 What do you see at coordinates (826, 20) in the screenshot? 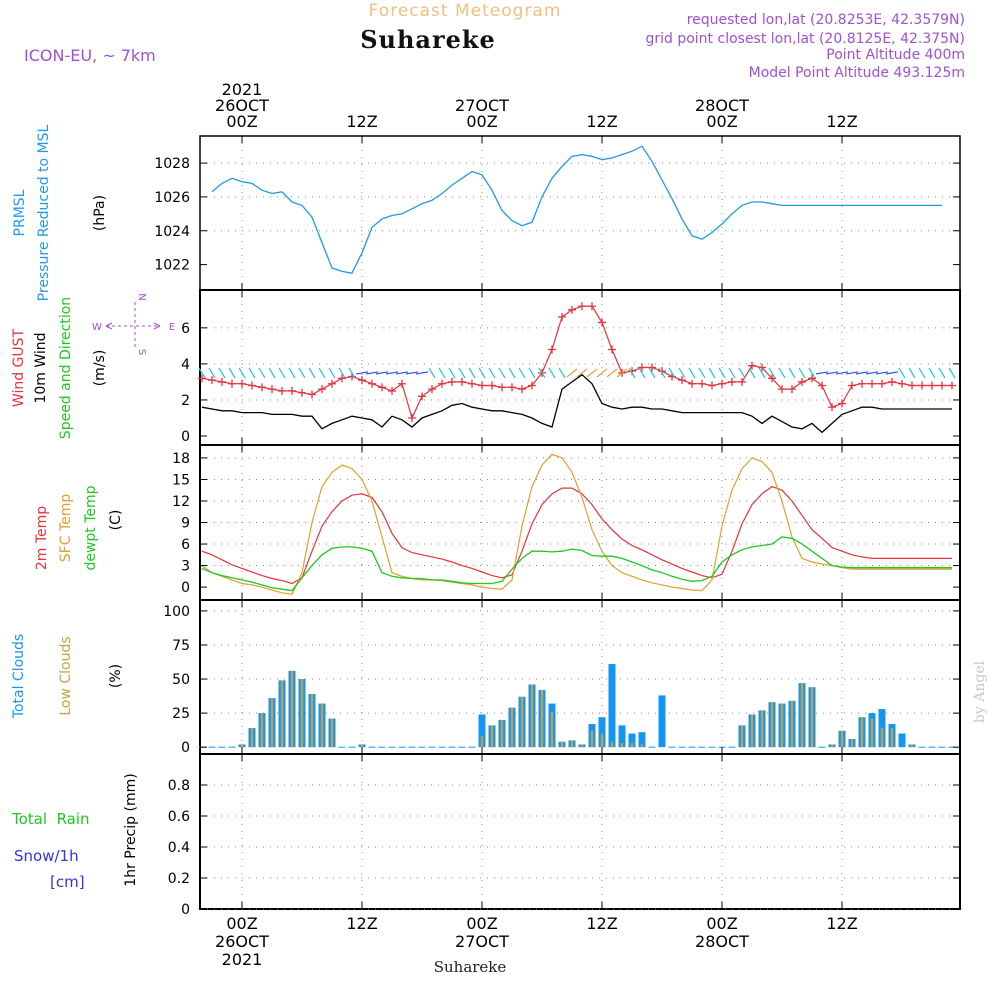
I see `header-requested: requested lon,lat (20.8253E, 42.3579N)` at bounding box center [826, 20].